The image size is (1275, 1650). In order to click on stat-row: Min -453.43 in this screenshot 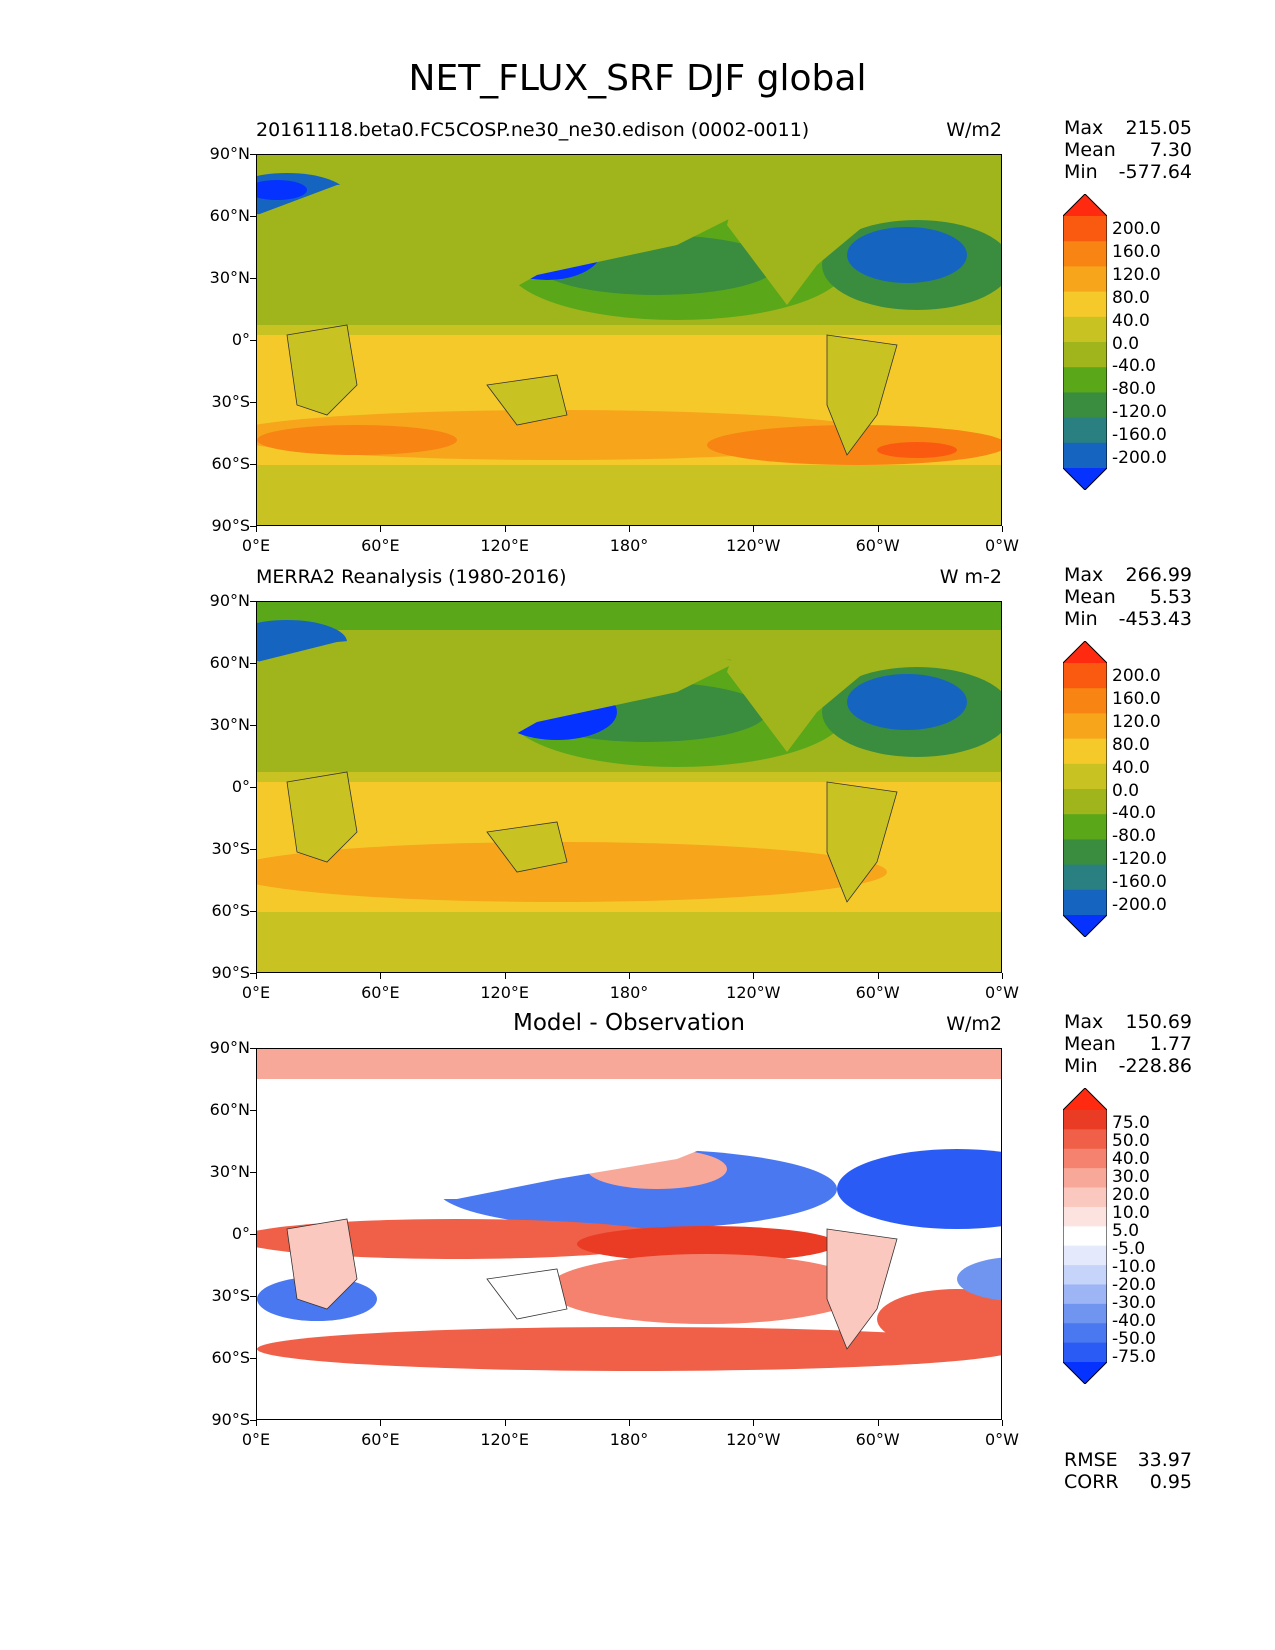, I will do `click(1128, 619)`.